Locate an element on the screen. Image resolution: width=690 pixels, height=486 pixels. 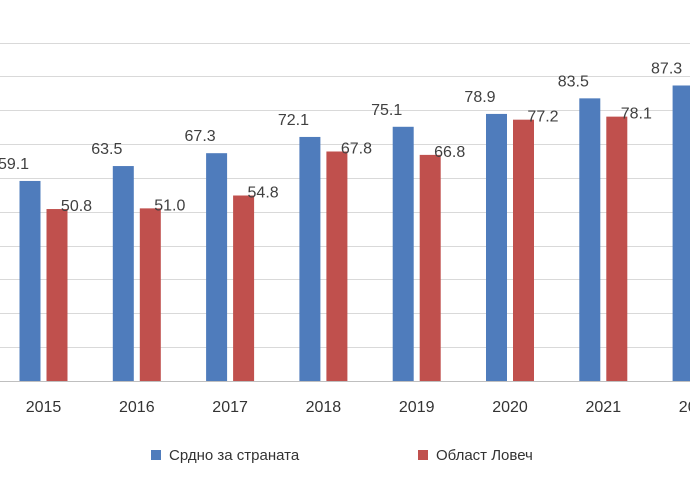
data-label-series-1: 59.1 is located at coordinates (14, 164).